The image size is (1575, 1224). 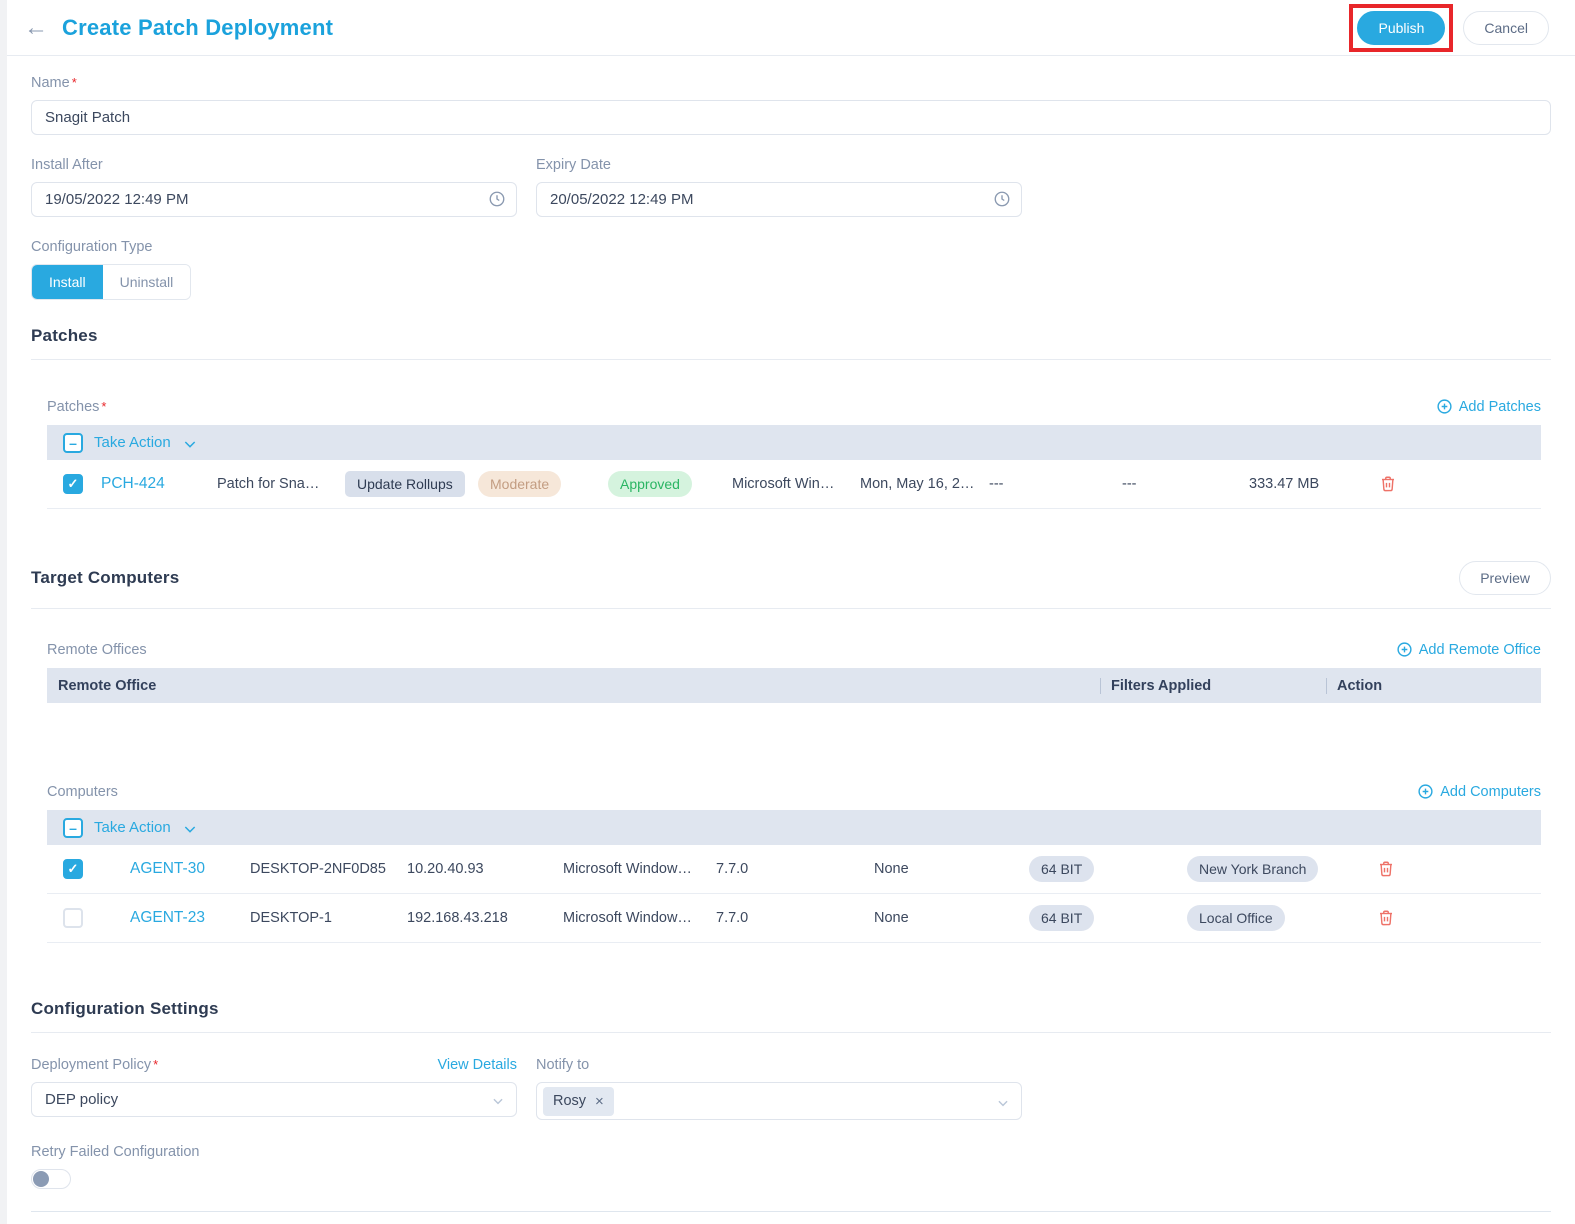 What do you see at coordinates (51, 1179) in the screenshot?
I see `retry-toggle` at bounding box center [51, 1179].